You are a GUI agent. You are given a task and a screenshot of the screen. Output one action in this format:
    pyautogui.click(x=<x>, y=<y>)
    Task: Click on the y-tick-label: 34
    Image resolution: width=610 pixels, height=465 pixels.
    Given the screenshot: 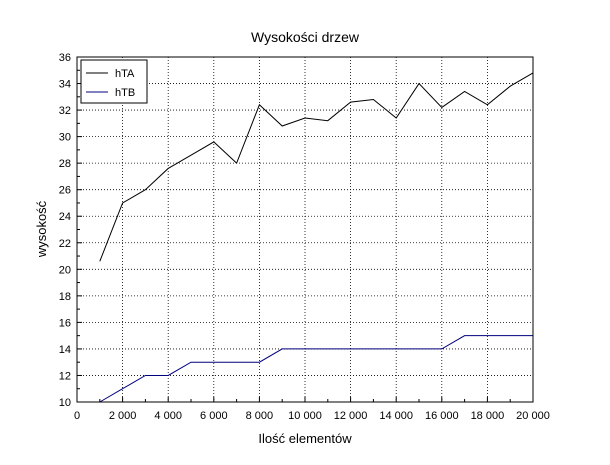 What is the action you would take?
    pyautogui.click(x=65, y=85)
    